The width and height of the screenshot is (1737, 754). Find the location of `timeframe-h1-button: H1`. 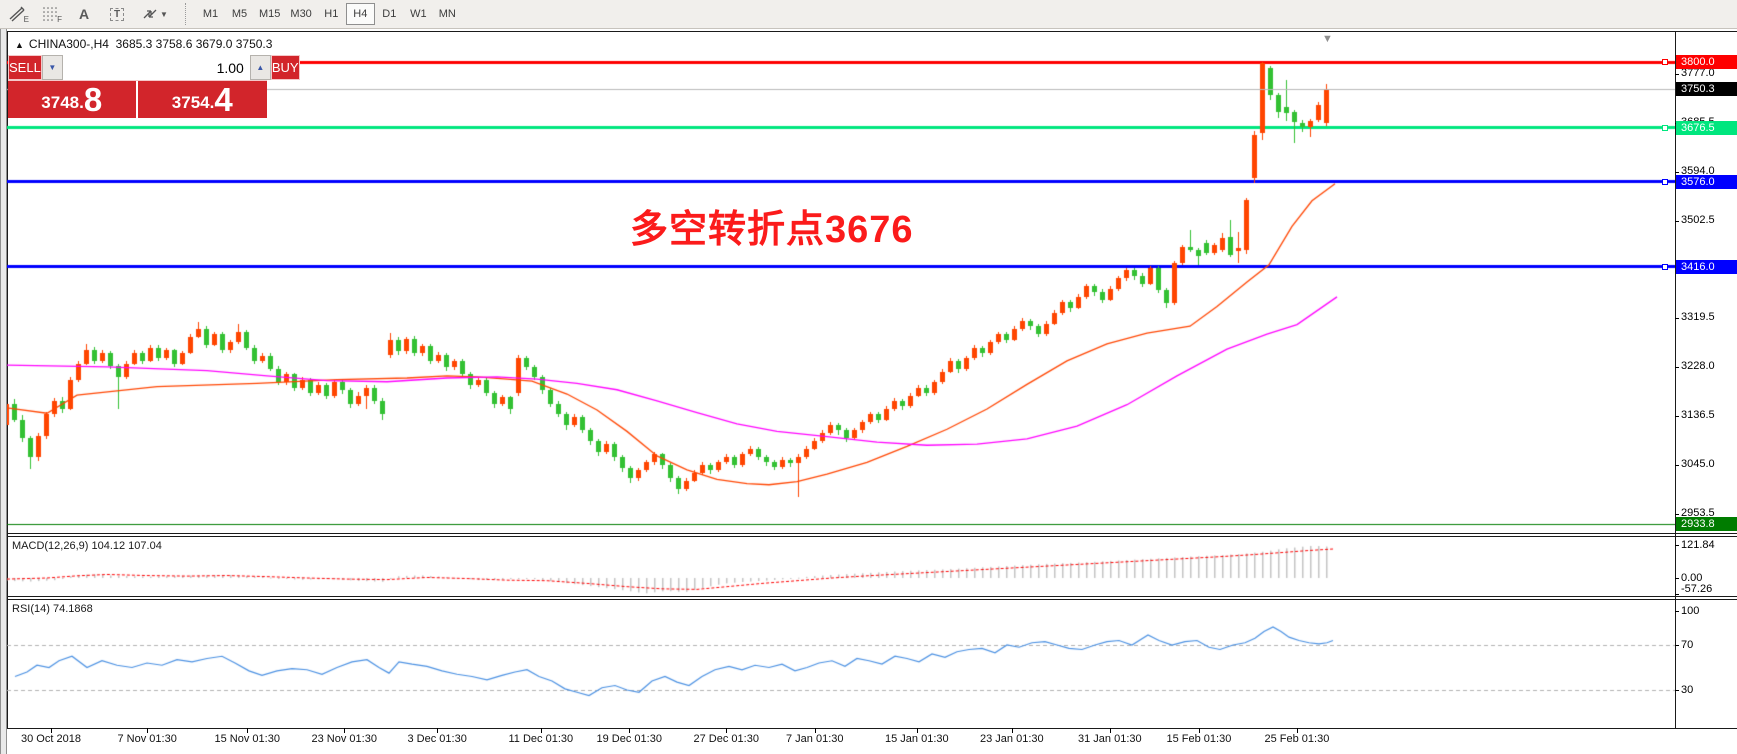

timeframe-h1-button: H1 is located at coordinates (331, 14).